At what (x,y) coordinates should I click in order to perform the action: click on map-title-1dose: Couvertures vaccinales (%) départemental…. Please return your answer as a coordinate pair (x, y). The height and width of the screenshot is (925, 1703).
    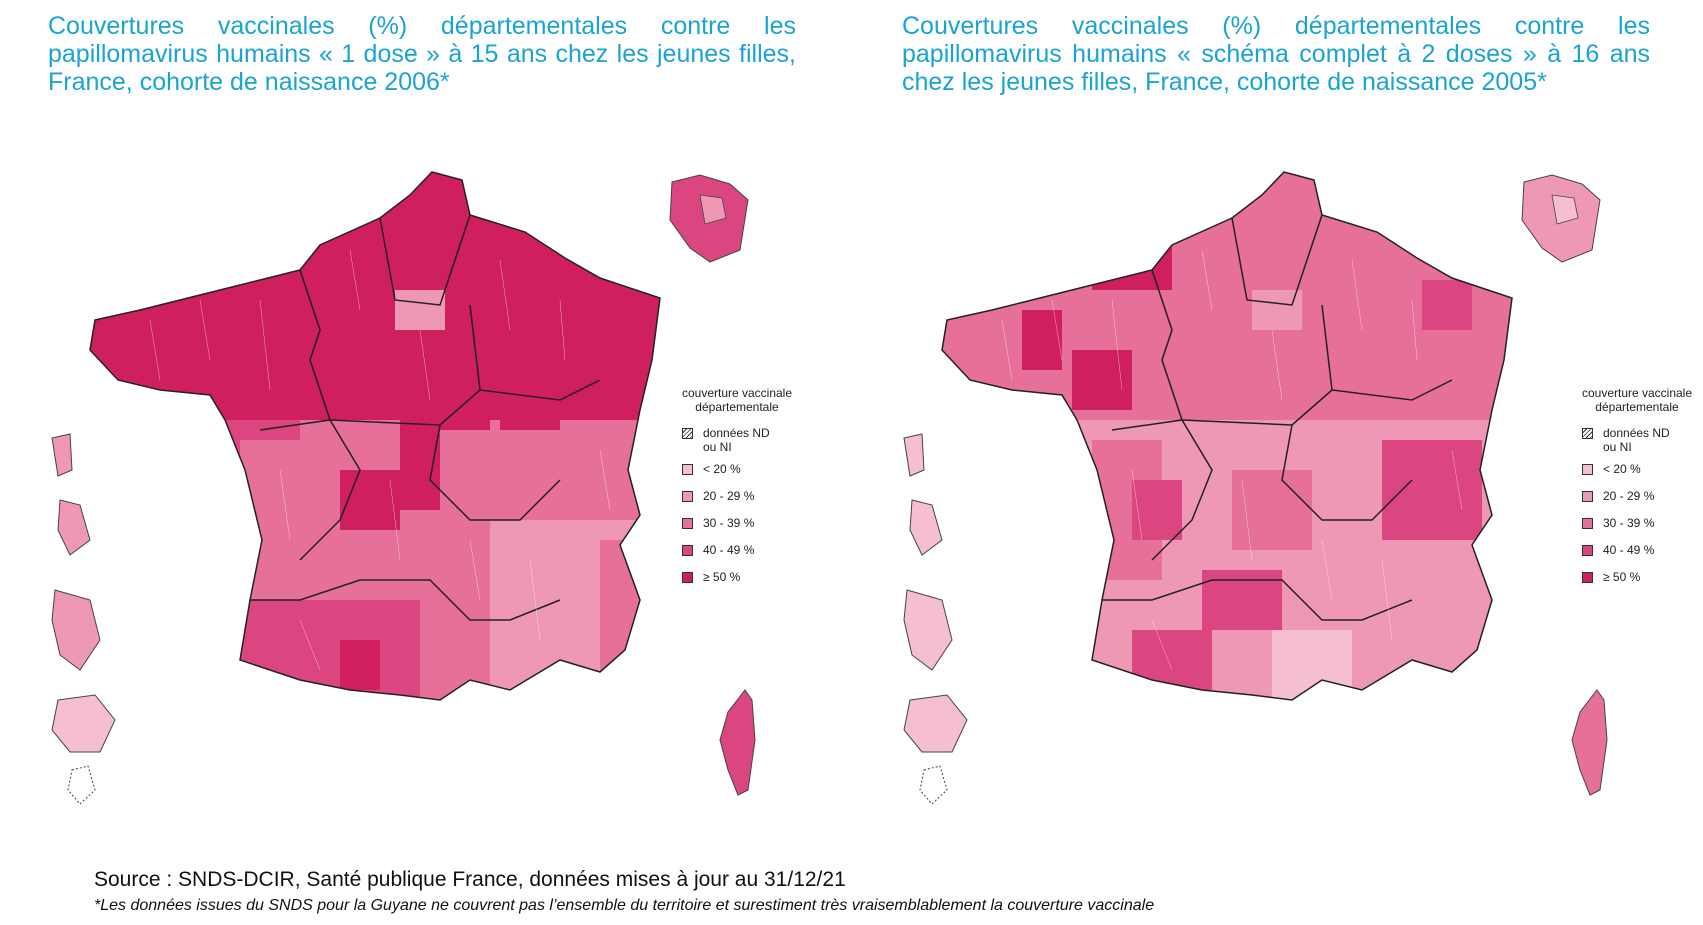
    Looking at the image, I should click on (422, 54).